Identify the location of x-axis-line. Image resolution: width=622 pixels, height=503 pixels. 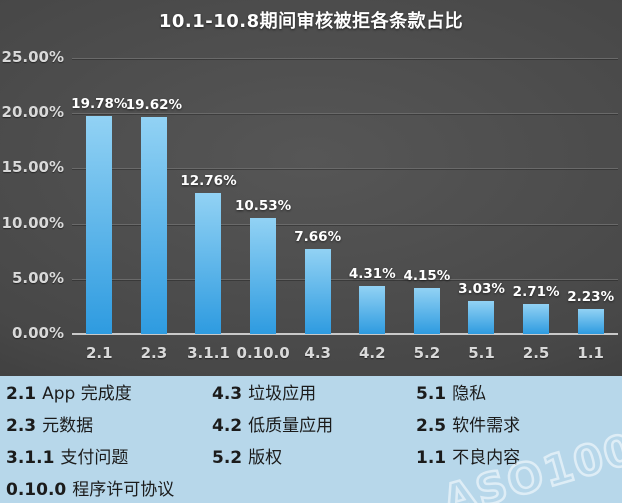
(345, 334).